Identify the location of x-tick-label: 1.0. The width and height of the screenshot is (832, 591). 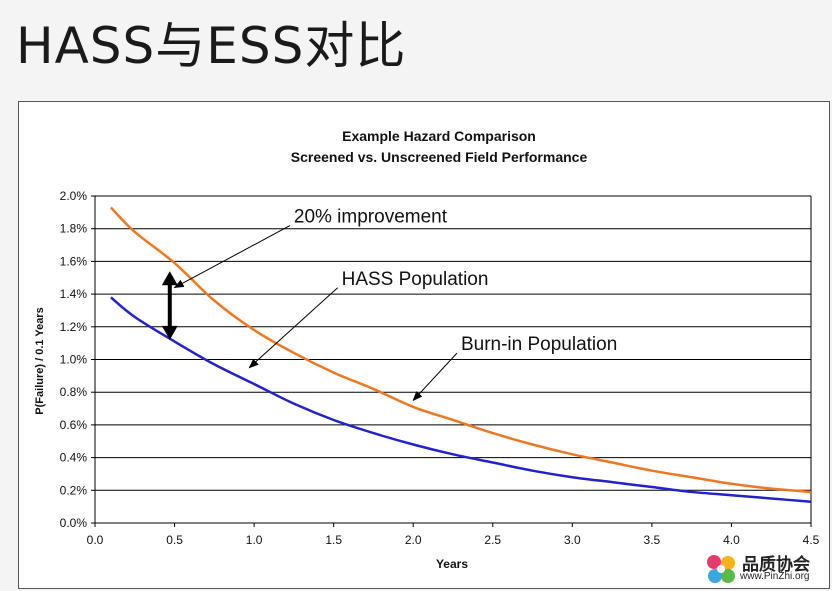
(254, 540).